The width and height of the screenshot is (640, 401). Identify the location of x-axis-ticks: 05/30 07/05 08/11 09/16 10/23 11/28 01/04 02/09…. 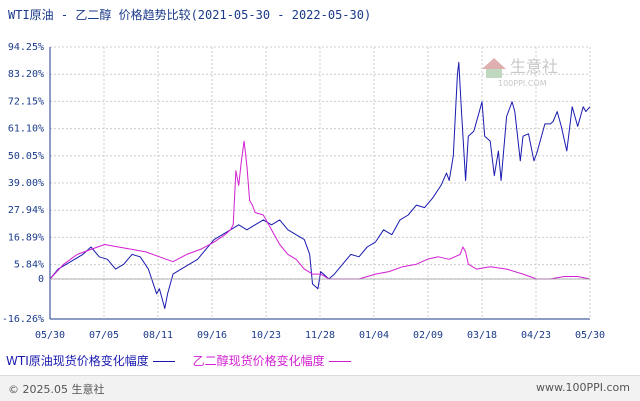
(320, 335).